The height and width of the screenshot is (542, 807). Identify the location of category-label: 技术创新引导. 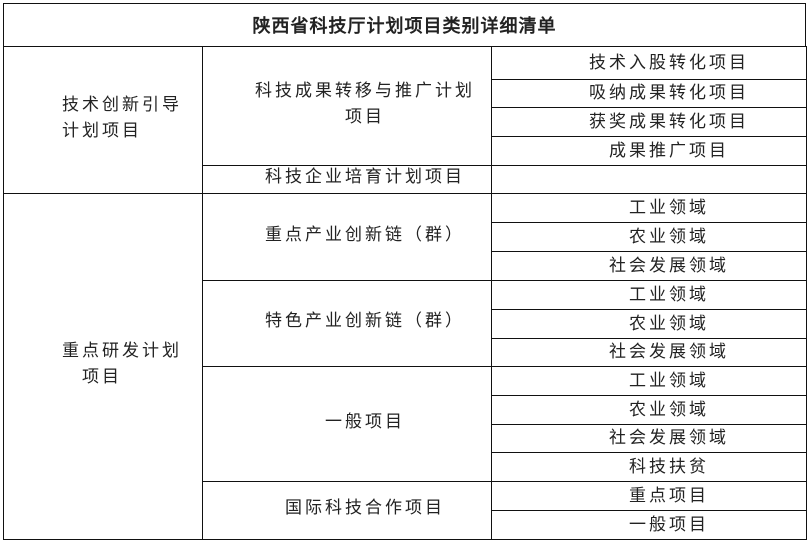
(122, 104).